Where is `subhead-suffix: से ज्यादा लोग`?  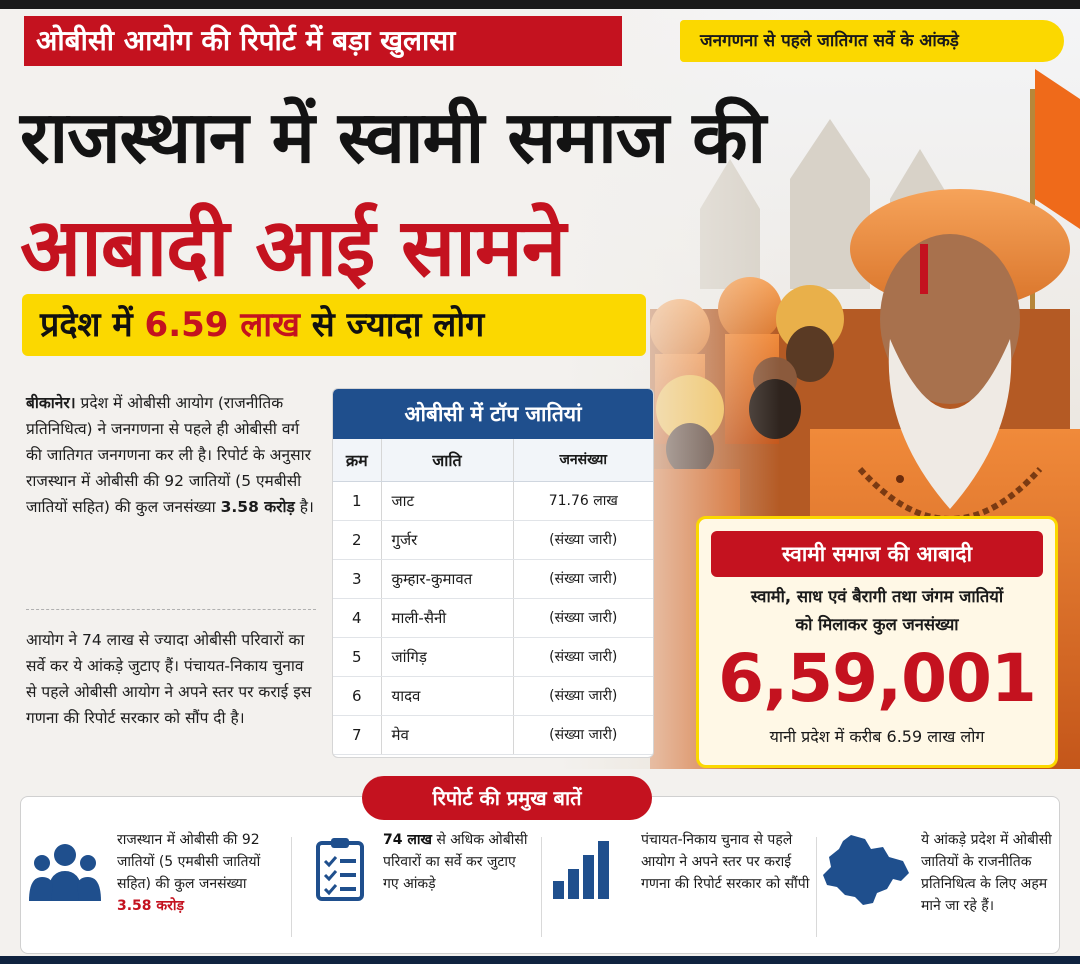 subhead-suffix: से ज्यादा लोग is located at coordinates (392, 325).